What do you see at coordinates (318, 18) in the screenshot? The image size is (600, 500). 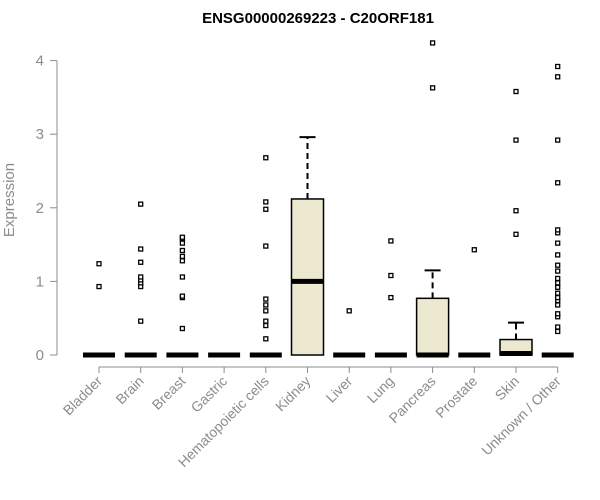 I see `chart-title: ENSG00000269223 - C20ORF181` at bounding box center [318, 18].